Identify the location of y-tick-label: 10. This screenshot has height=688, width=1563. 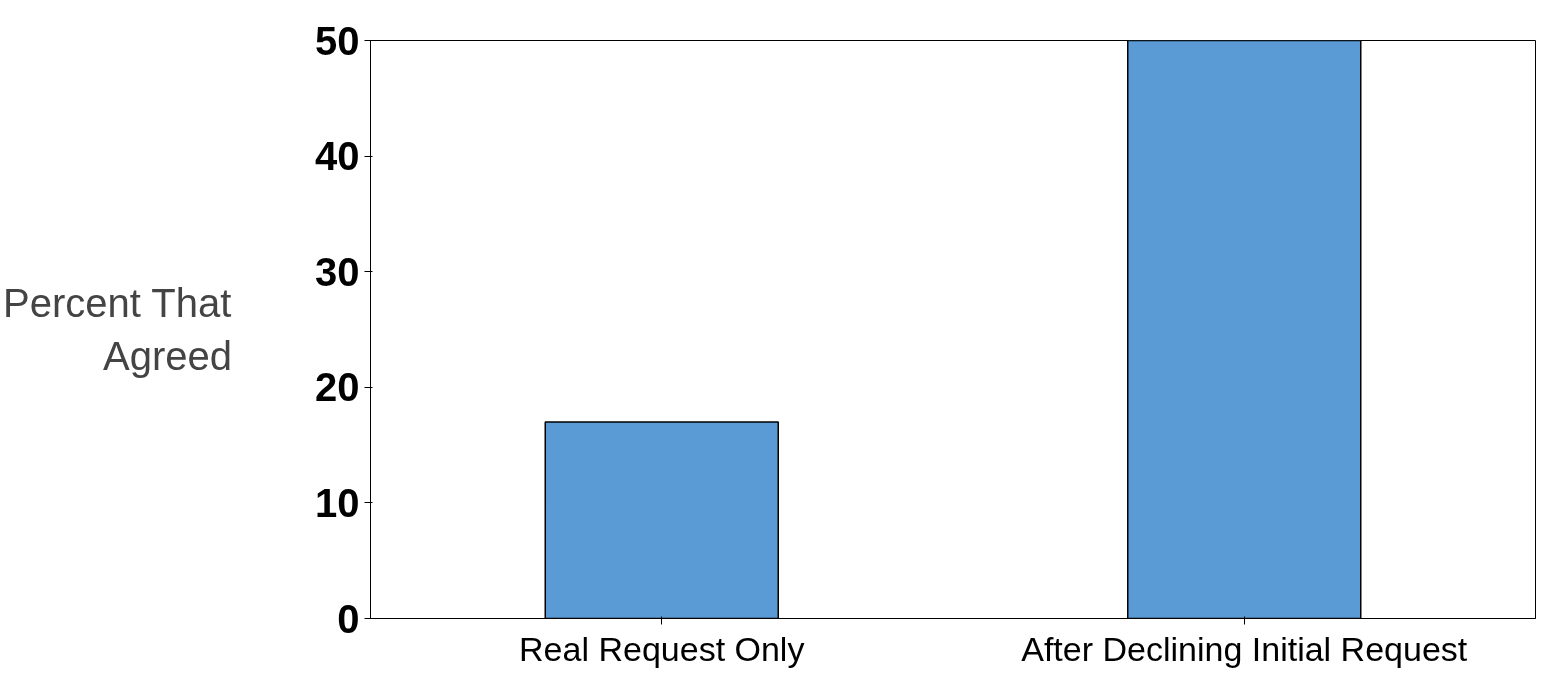
(337, 502).